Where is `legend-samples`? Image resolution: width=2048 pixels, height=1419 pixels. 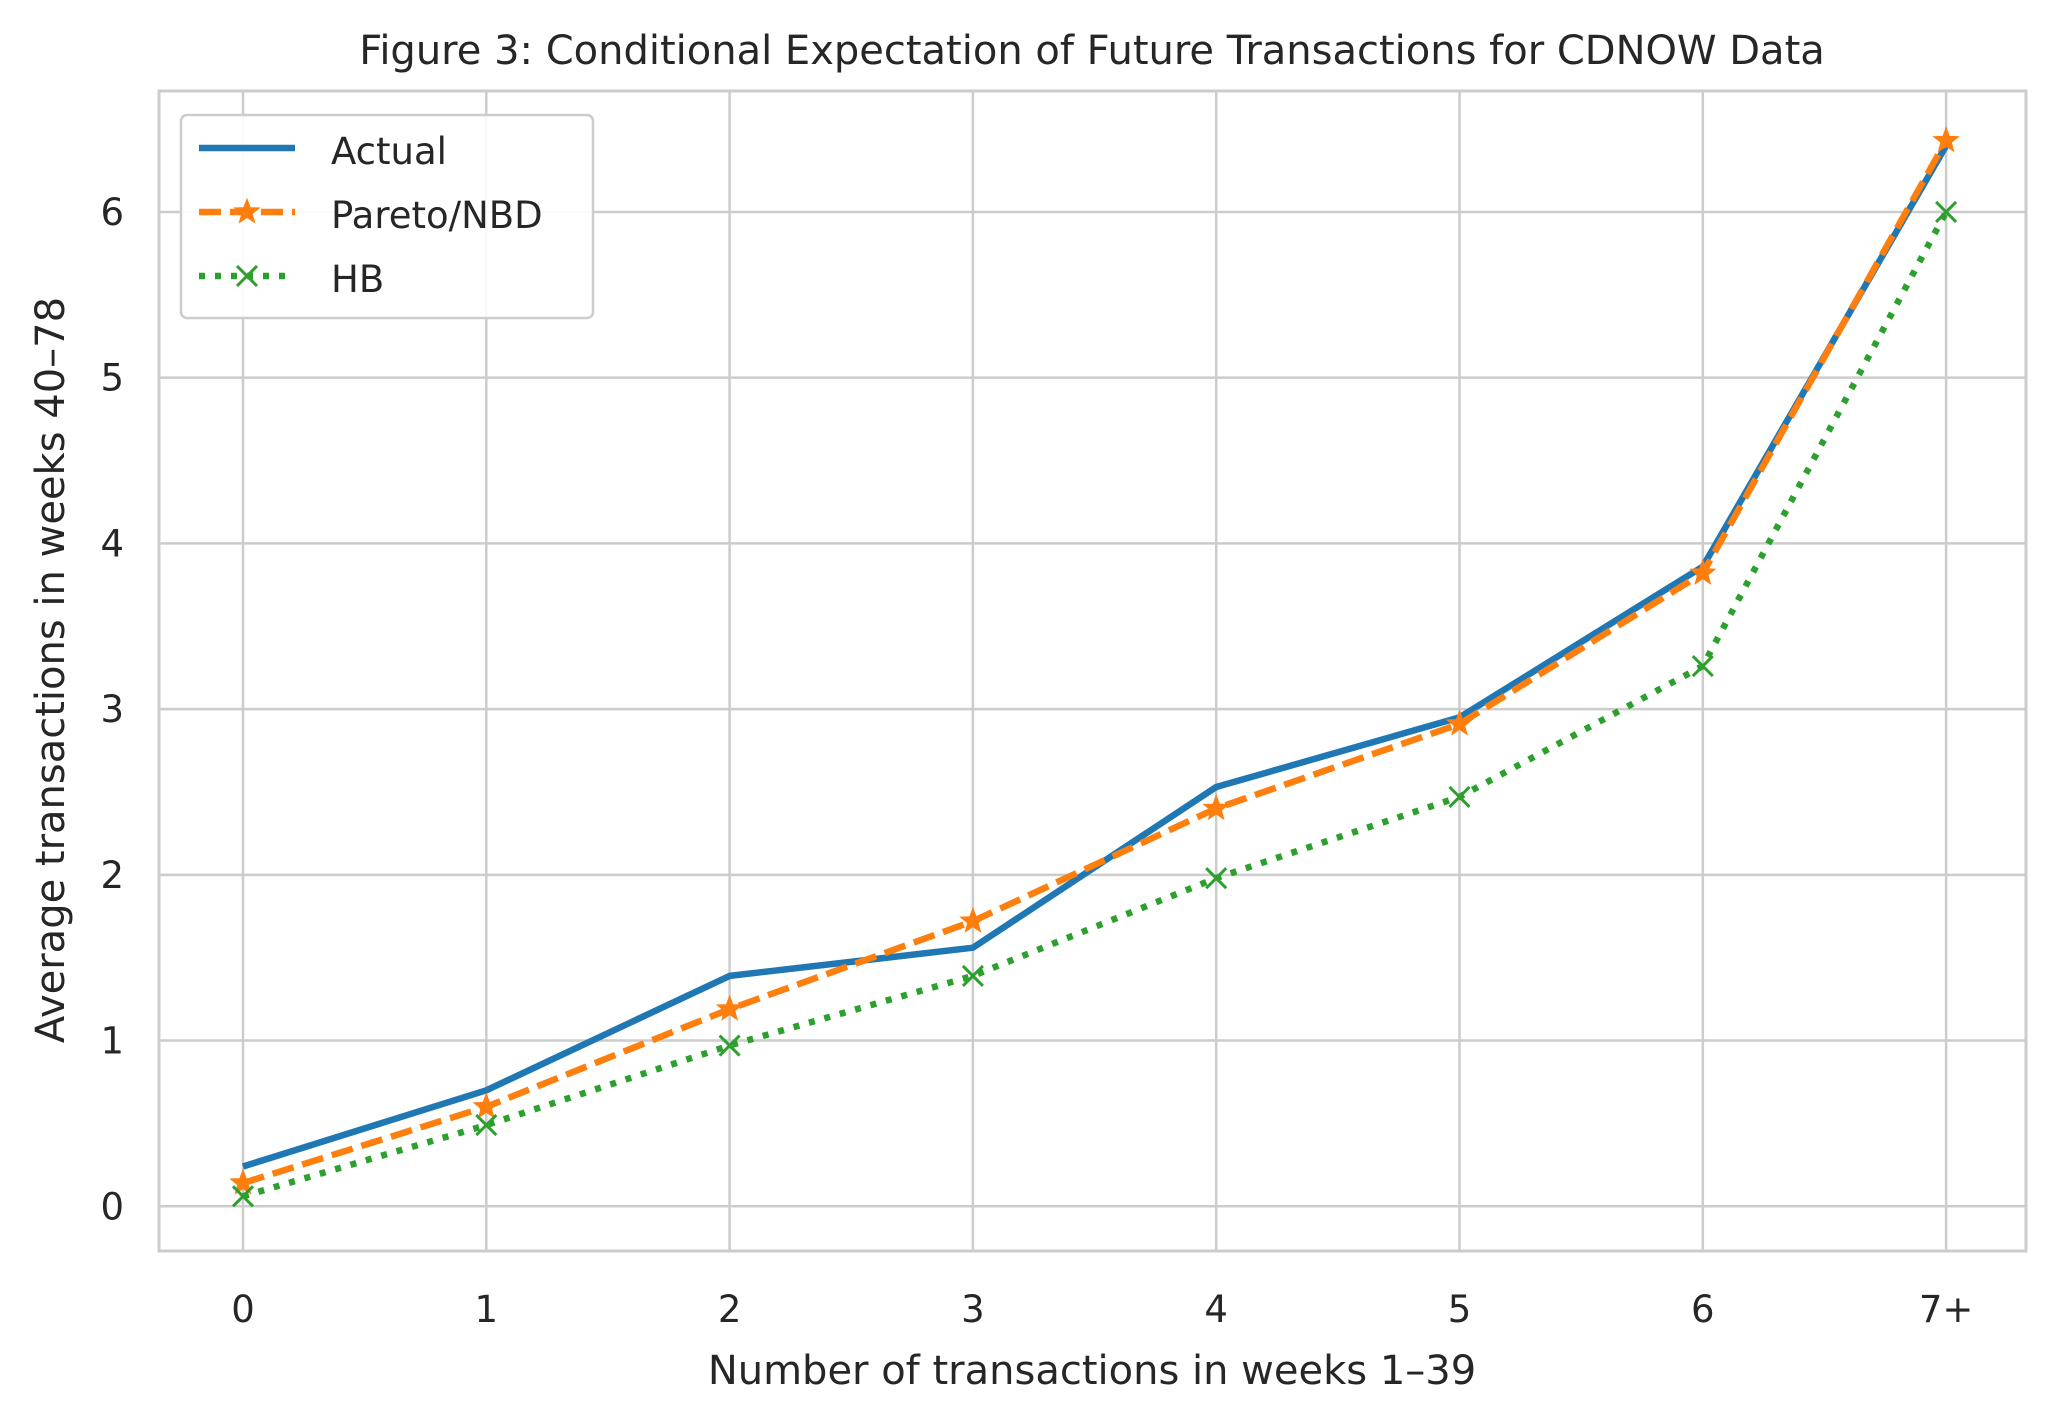
legend-samples is located at coordinates (247, 216).